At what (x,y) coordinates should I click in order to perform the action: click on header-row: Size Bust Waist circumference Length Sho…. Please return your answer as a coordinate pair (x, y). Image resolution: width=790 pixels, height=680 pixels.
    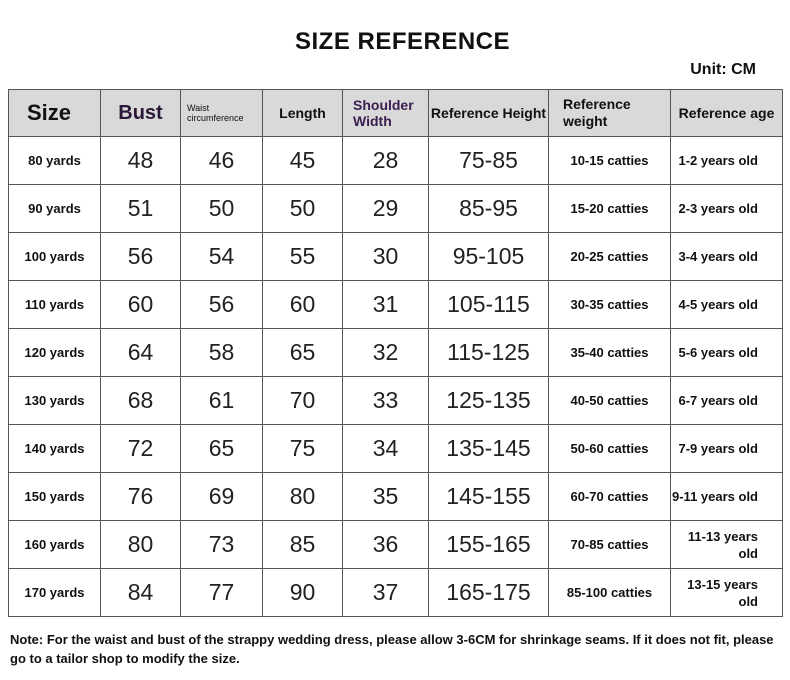
    Looking at the image, I should click on (395, 113).